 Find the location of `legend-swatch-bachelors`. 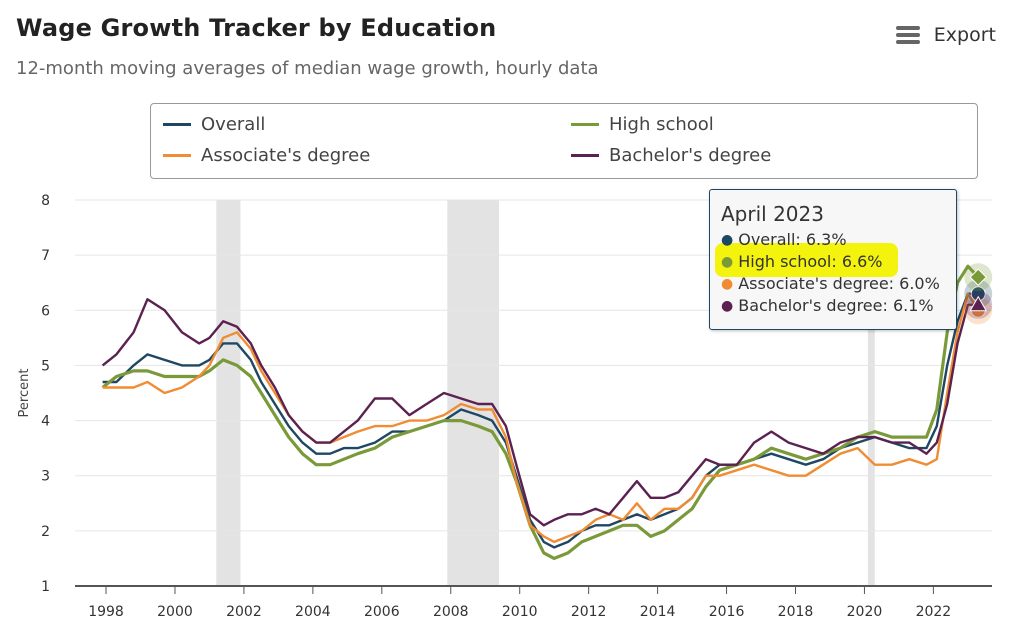

legend-swatch-bachelors is located at coordinates (585, 155).